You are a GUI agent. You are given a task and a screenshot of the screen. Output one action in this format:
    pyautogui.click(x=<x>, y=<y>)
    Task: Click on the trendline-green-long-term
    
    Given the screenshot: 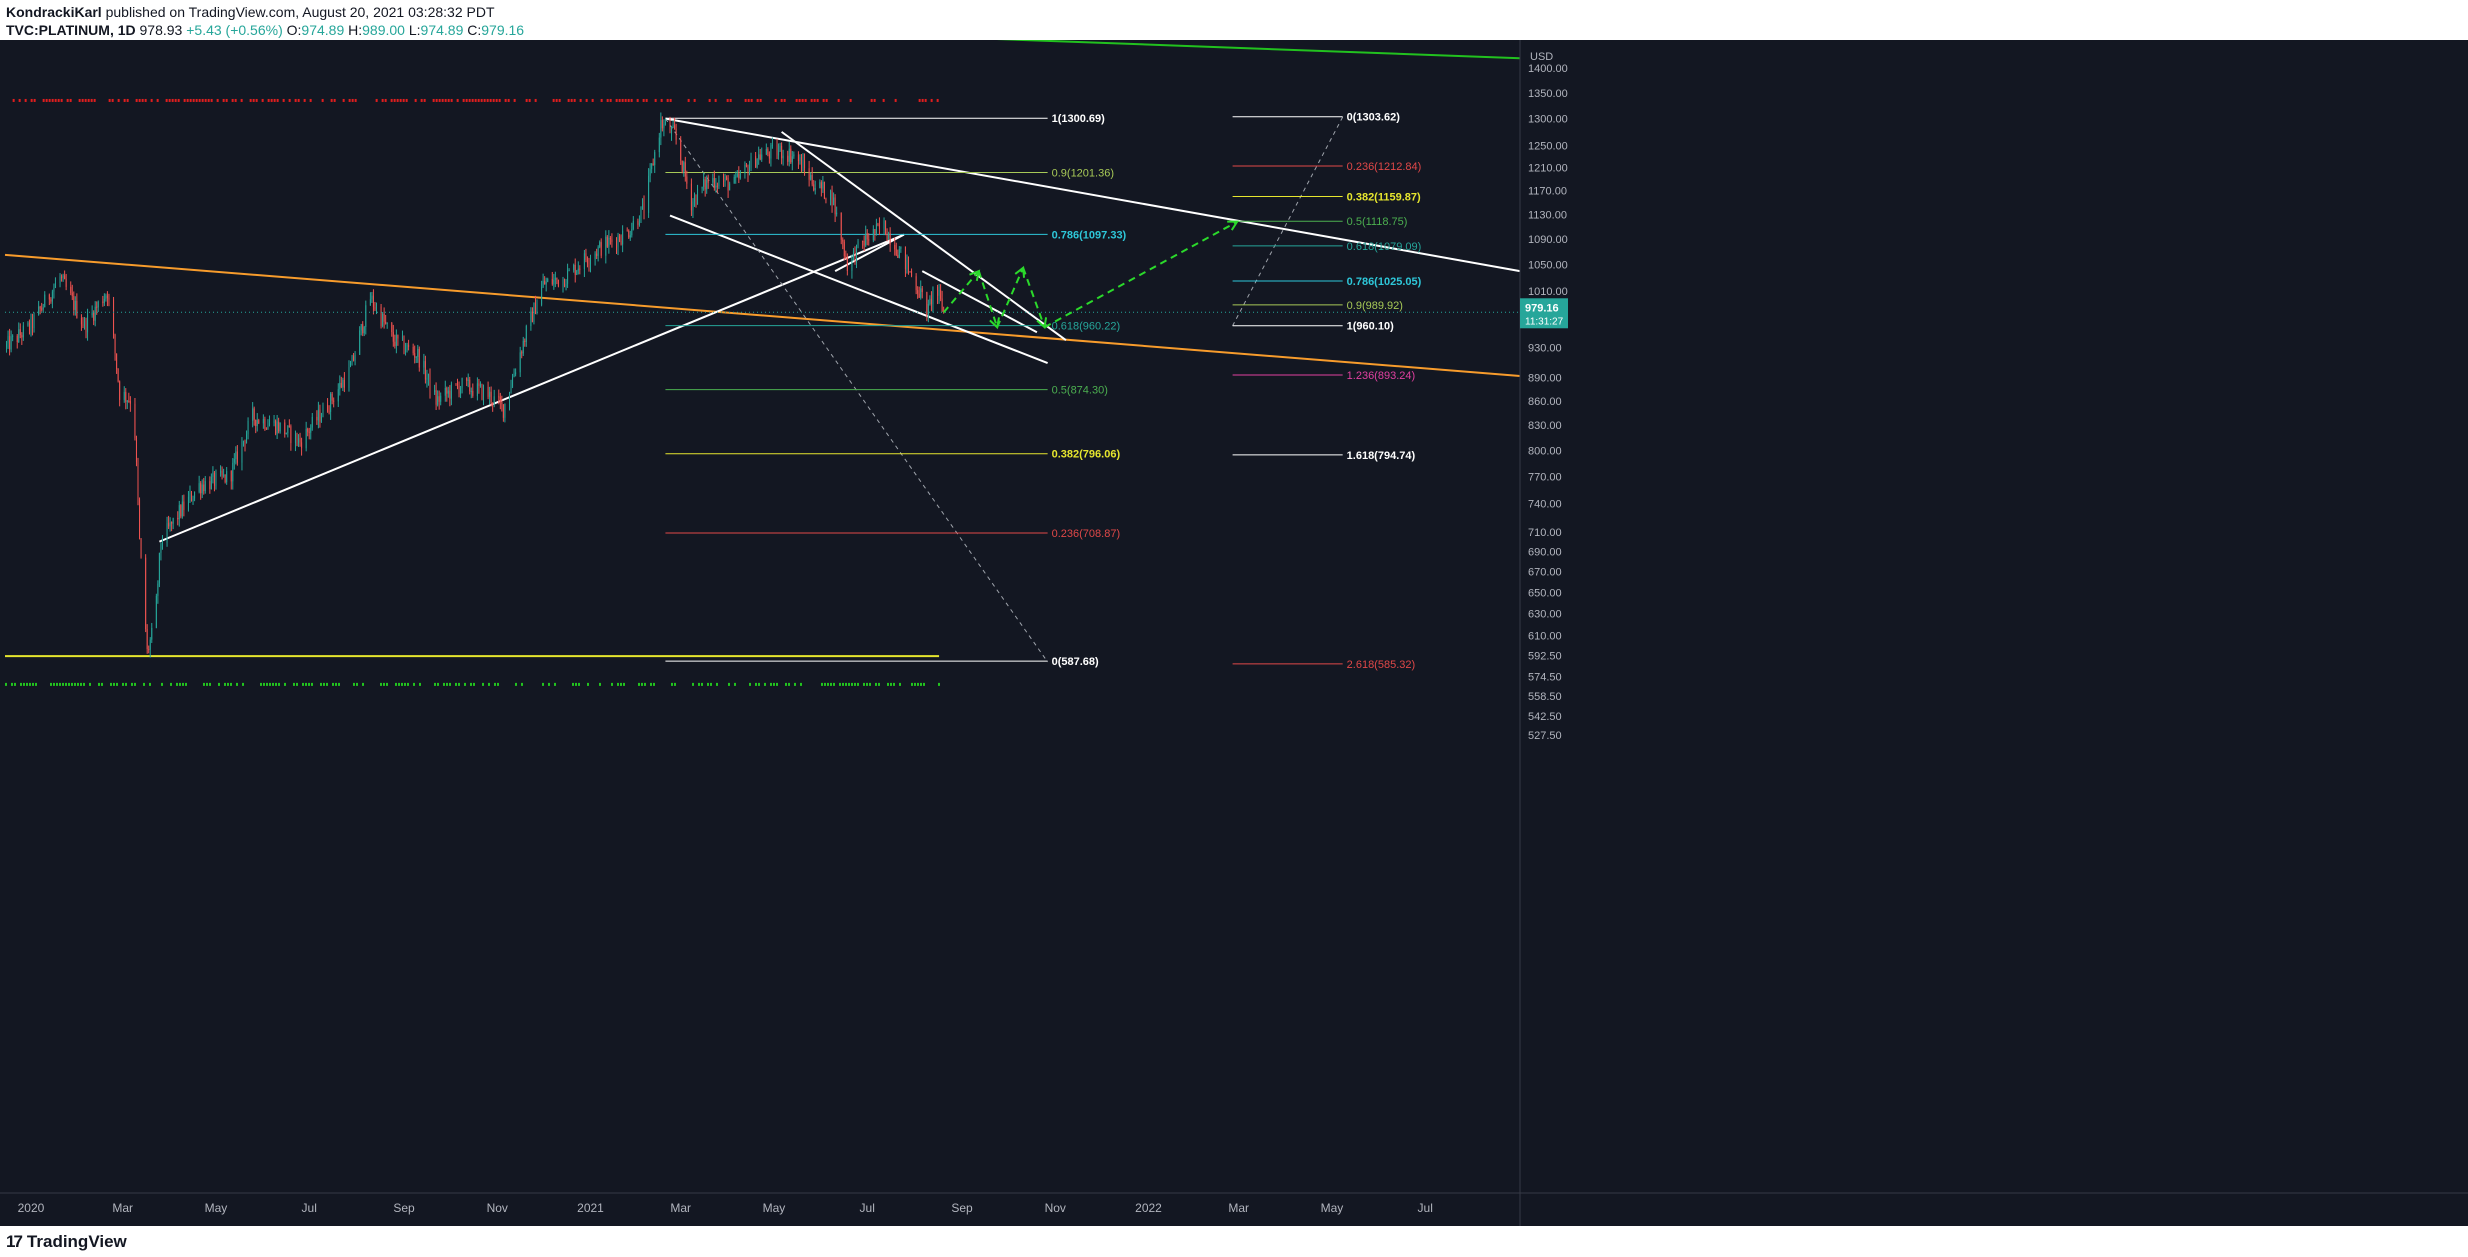 What is the action you would take?
    pyautogui.click(x=1074, y=50)
    